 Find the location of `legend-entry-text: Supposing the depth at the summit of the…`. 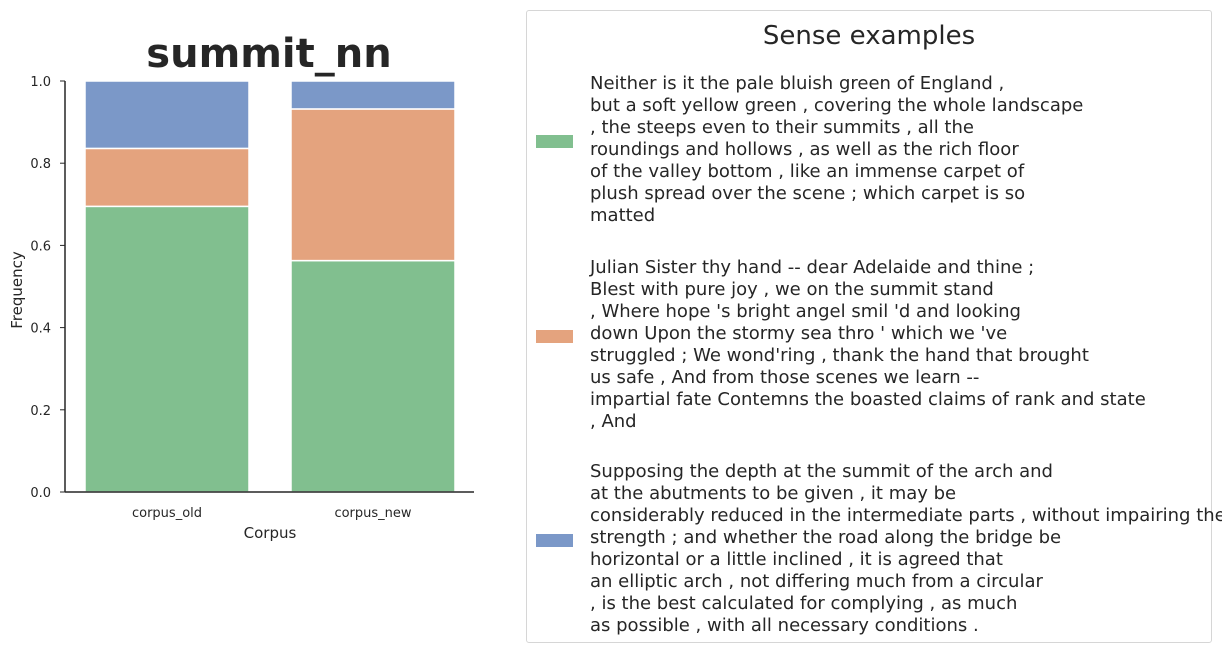

legend-entry-text: Supposing the depth at the summit of the… is located at coordinates (906, 548).